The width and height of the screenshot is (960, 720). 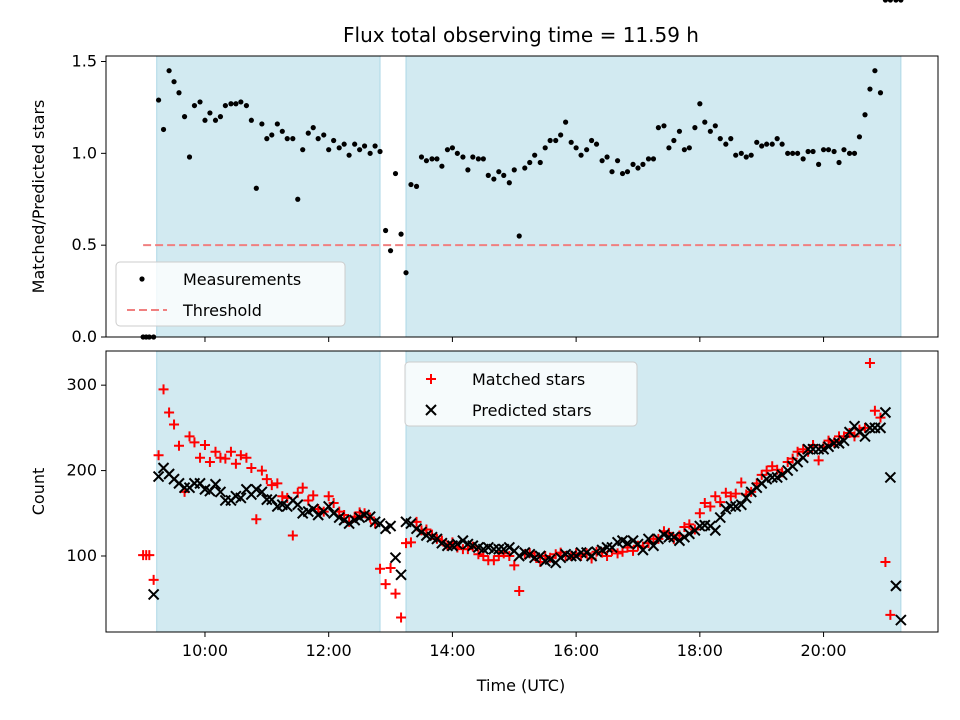 What do you see at coordinates (329, 650) in the screenshot?
I see `x-tick-label: 12:00` at bounding box center [329, 650].